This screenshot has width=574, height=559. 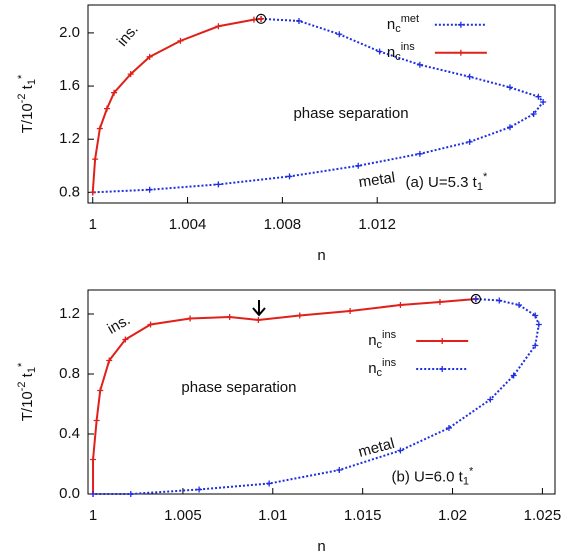 I want to click on y-tick-label: 0.0, so click(x=69, y=493).